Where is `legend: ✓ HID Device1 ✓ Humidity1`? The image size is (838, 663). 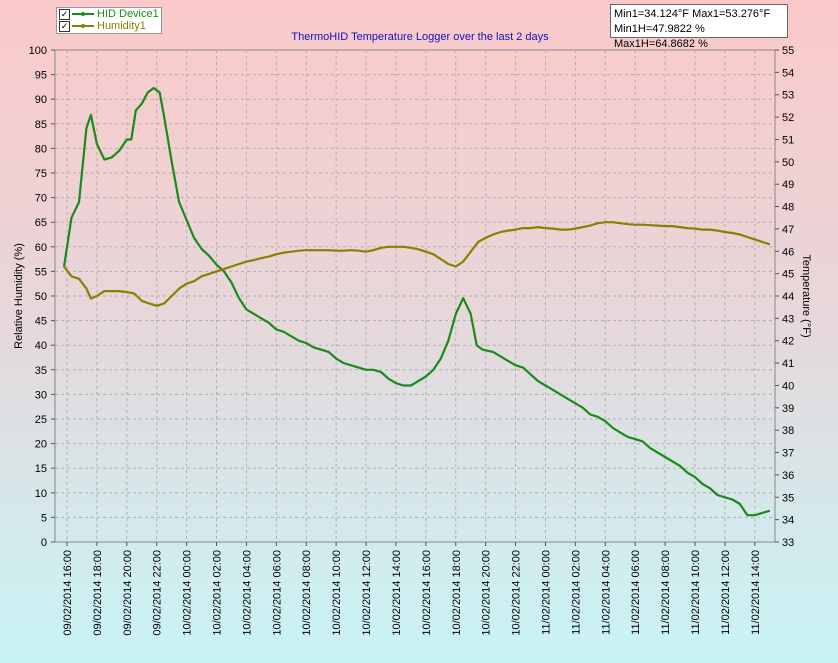
legend: ✓ HID Device1 ✓ Humidity1 is located at coordinates (109, 20).